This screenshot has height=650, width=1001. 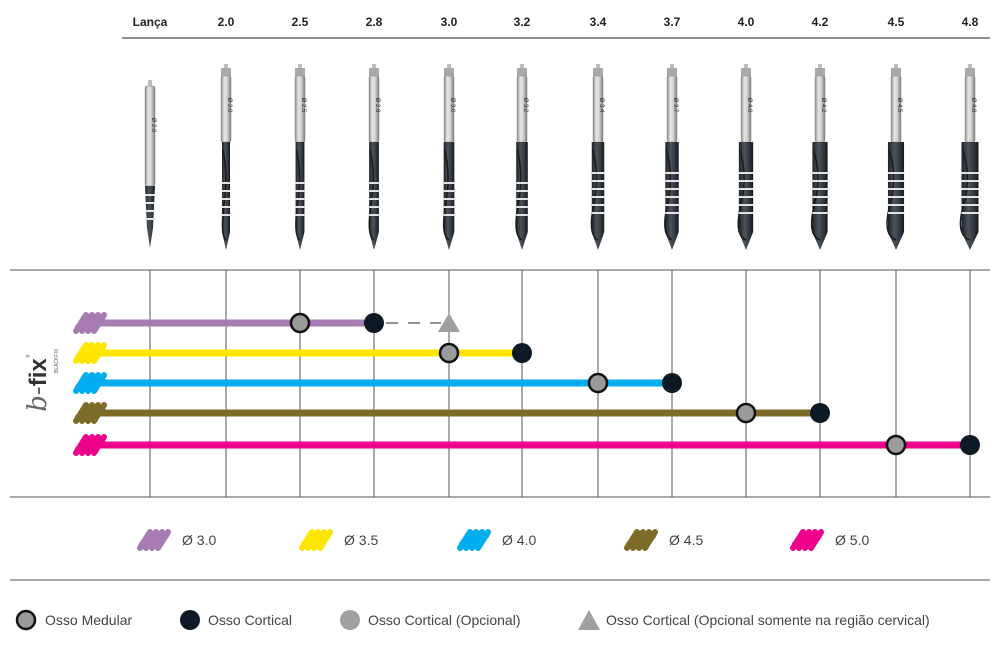 I want to click on drill-image: Ø 4.2, so click(x=819, y=157).